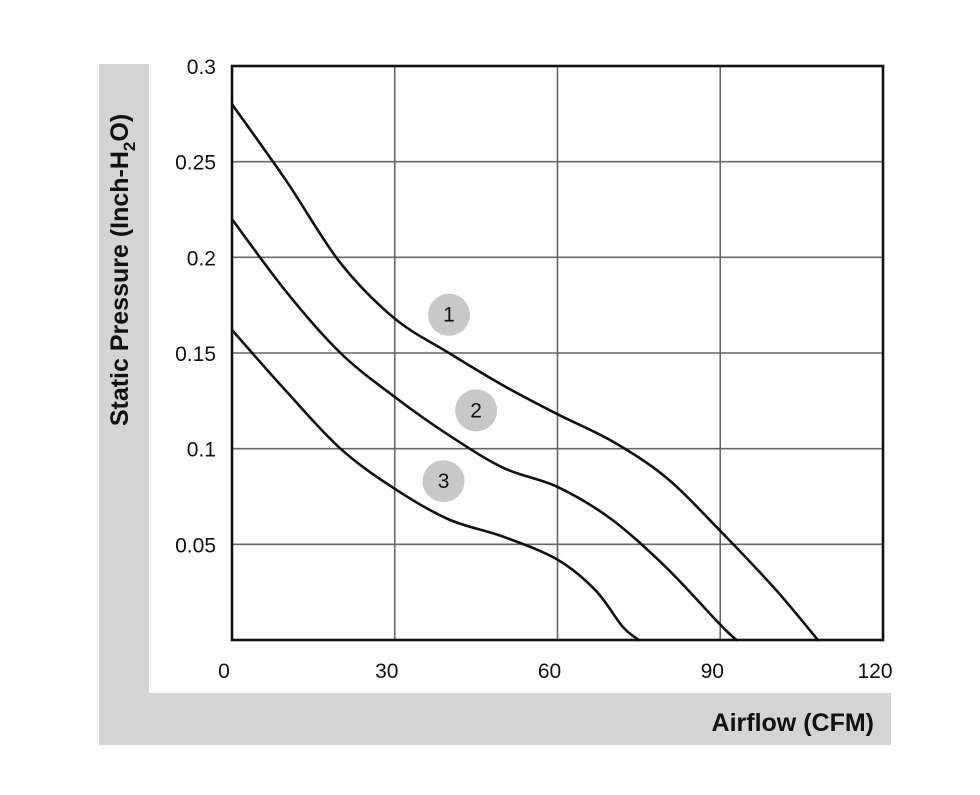  I want to click on y-tick-label: 0.25, so click(195, 163).